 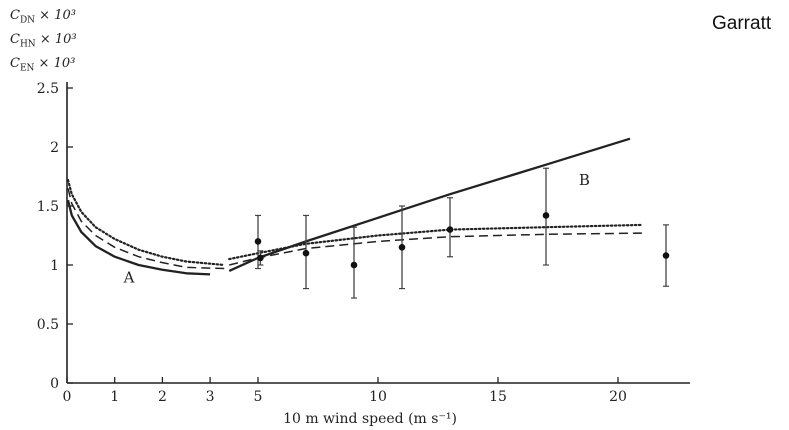 What do you see at coordinates (258, 397) in the screenshot?
I see `x-tick-label: 5` at bounding box center [258, 397].